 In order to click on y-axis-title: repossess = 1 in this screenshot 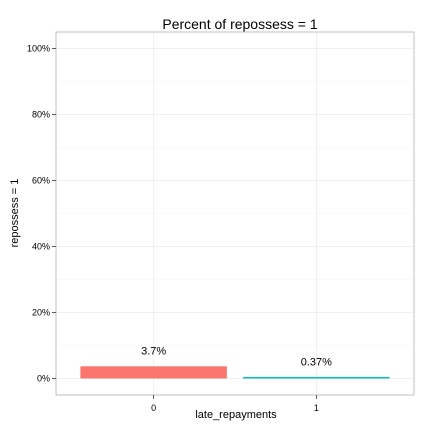, I will do `click(15, 213)`.